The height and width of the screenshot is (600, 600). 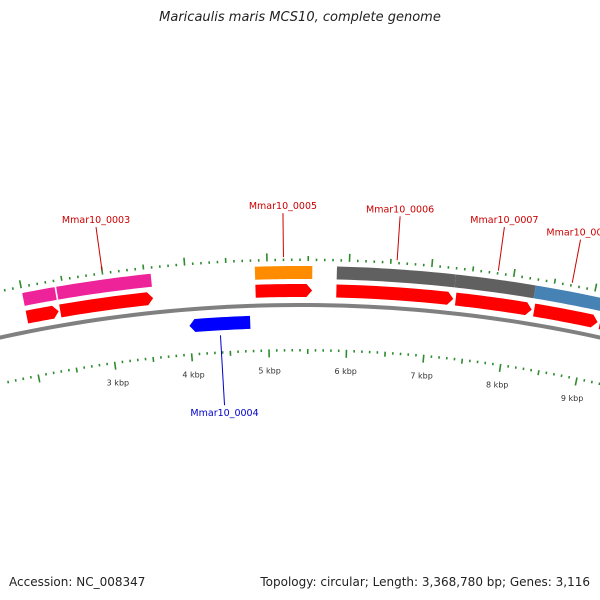 What do you see at coordinates (77, 582) in the screenshot?
I see `accession-text: Accession: NC_008347` at bounding box center [77, 582].